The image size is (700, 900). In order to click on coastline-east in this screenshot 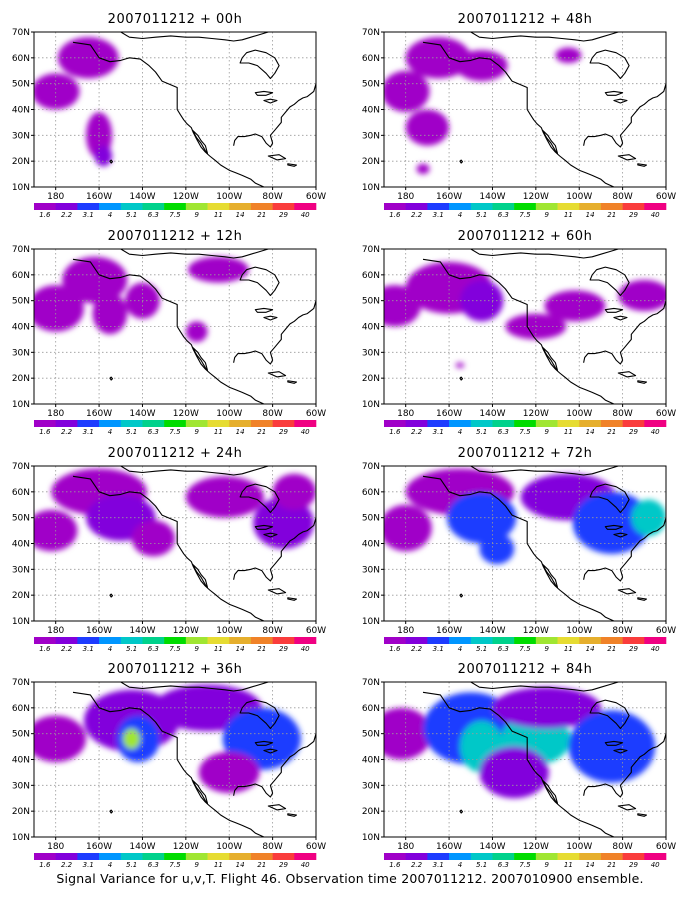, I will do `click(274, 332)`.